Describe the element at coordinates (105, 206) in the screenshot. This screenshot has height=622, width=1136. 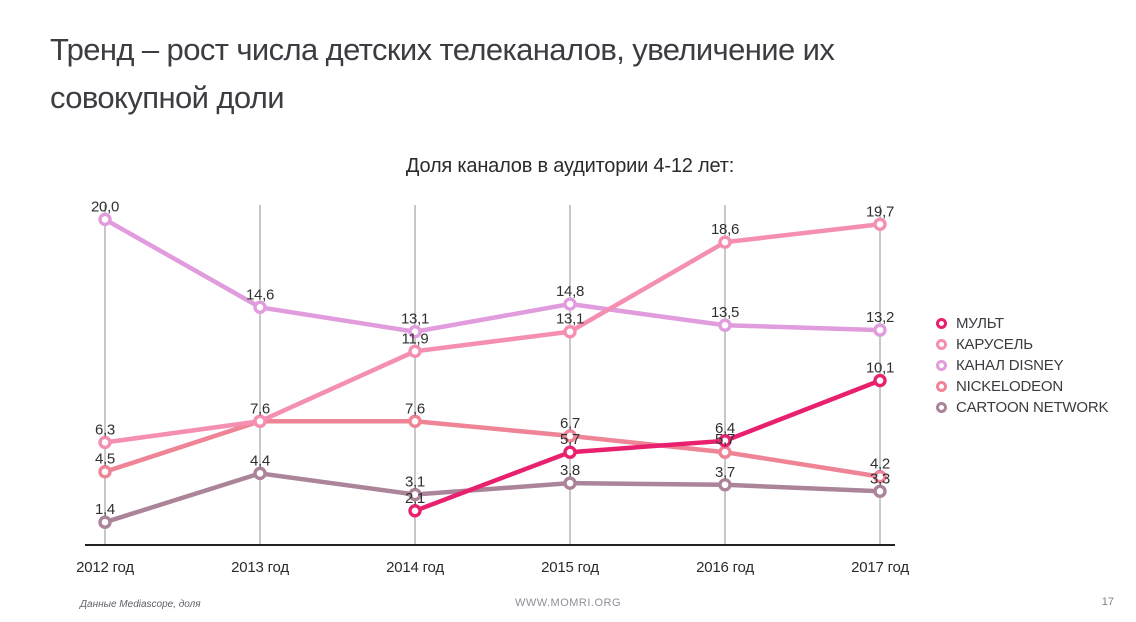
I see `value-label-канал-disney: 20,0` at that location.